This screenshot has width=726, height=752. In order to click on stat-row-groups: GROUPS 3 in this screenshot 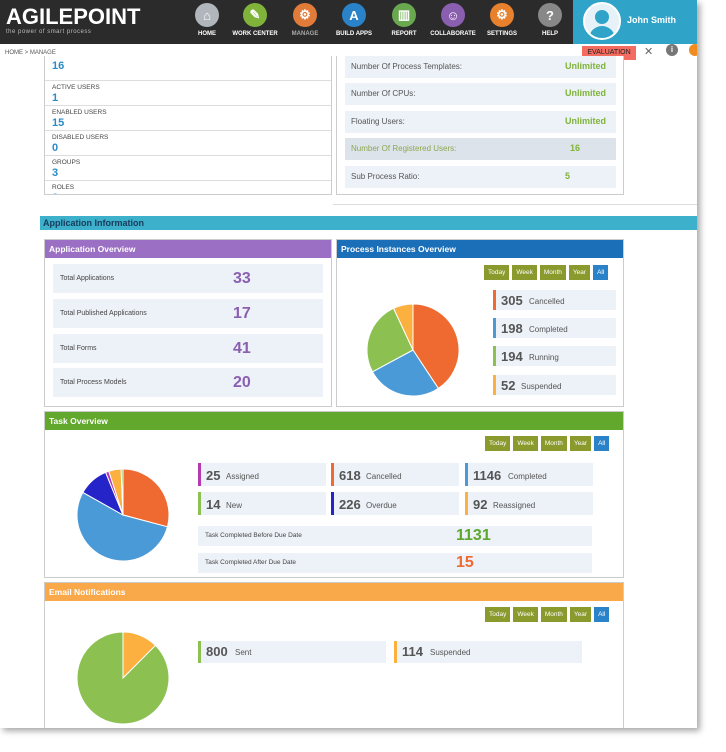, I will do `click(188, 168)`.